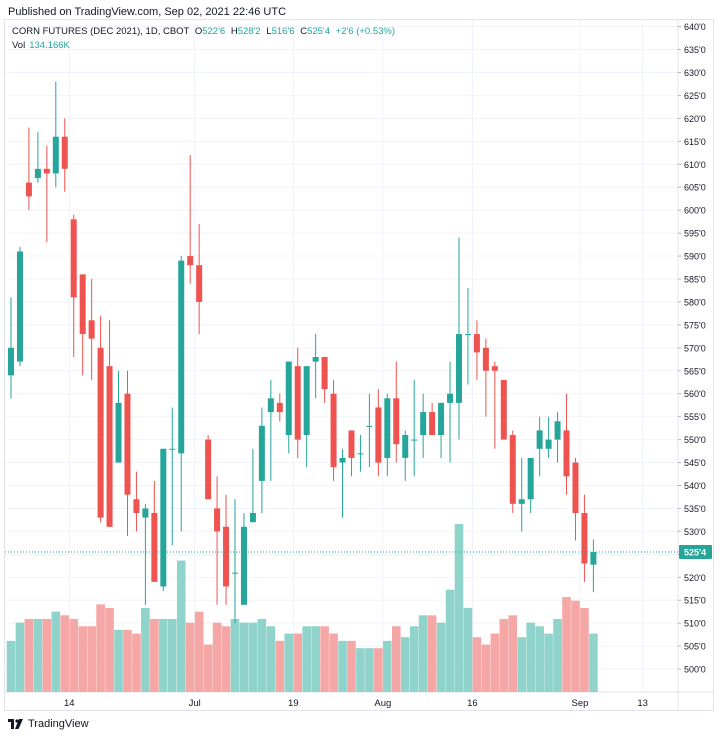 The width and height of the screenshot is (720, 738). What do you see at coordinates (58, 724) in the screenshot?
I see `brand-name: TradingView` at bounding box center [58, 724].